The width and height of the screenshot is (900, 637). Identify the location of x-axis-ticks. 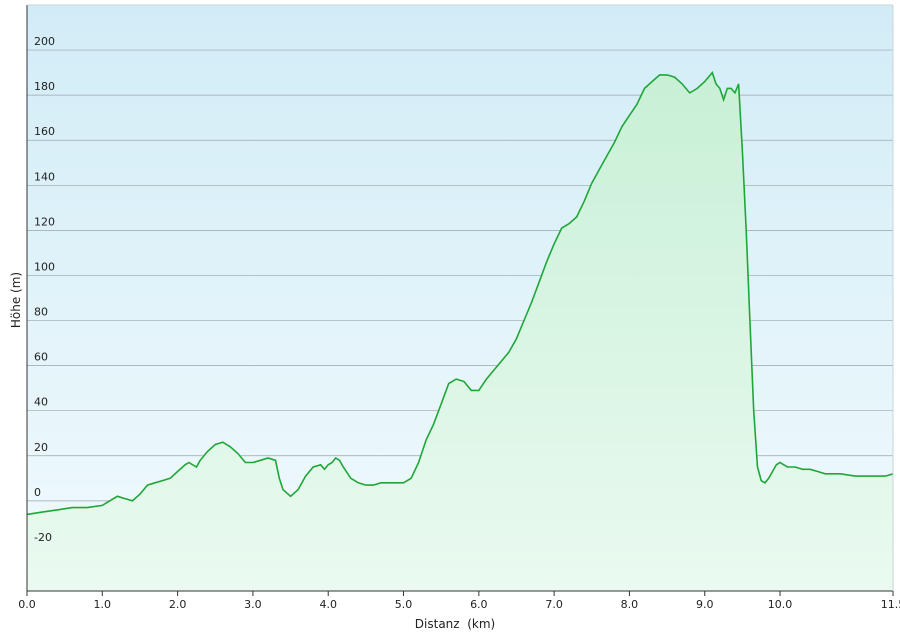
(460, 593).